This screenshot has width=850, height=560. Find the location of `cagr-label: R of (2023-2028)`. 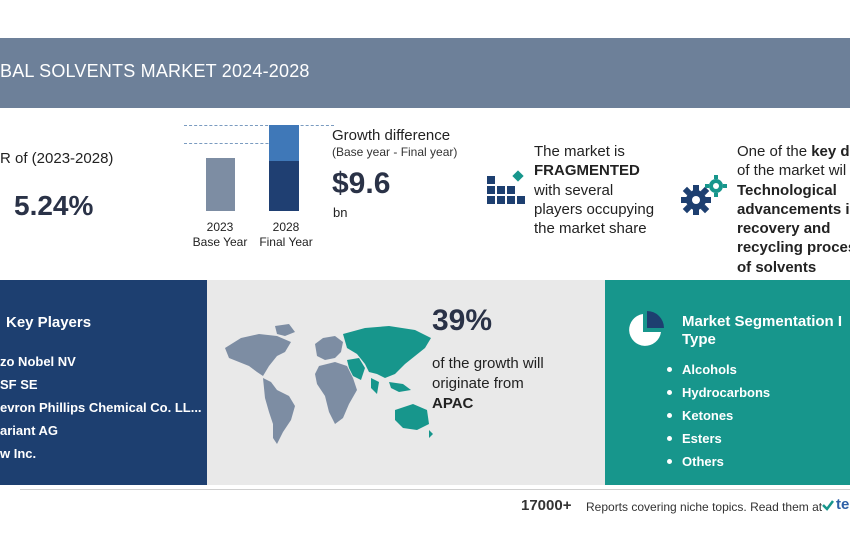

cagr-label: R of (2023-2028) is located at coordinates (57, 158).